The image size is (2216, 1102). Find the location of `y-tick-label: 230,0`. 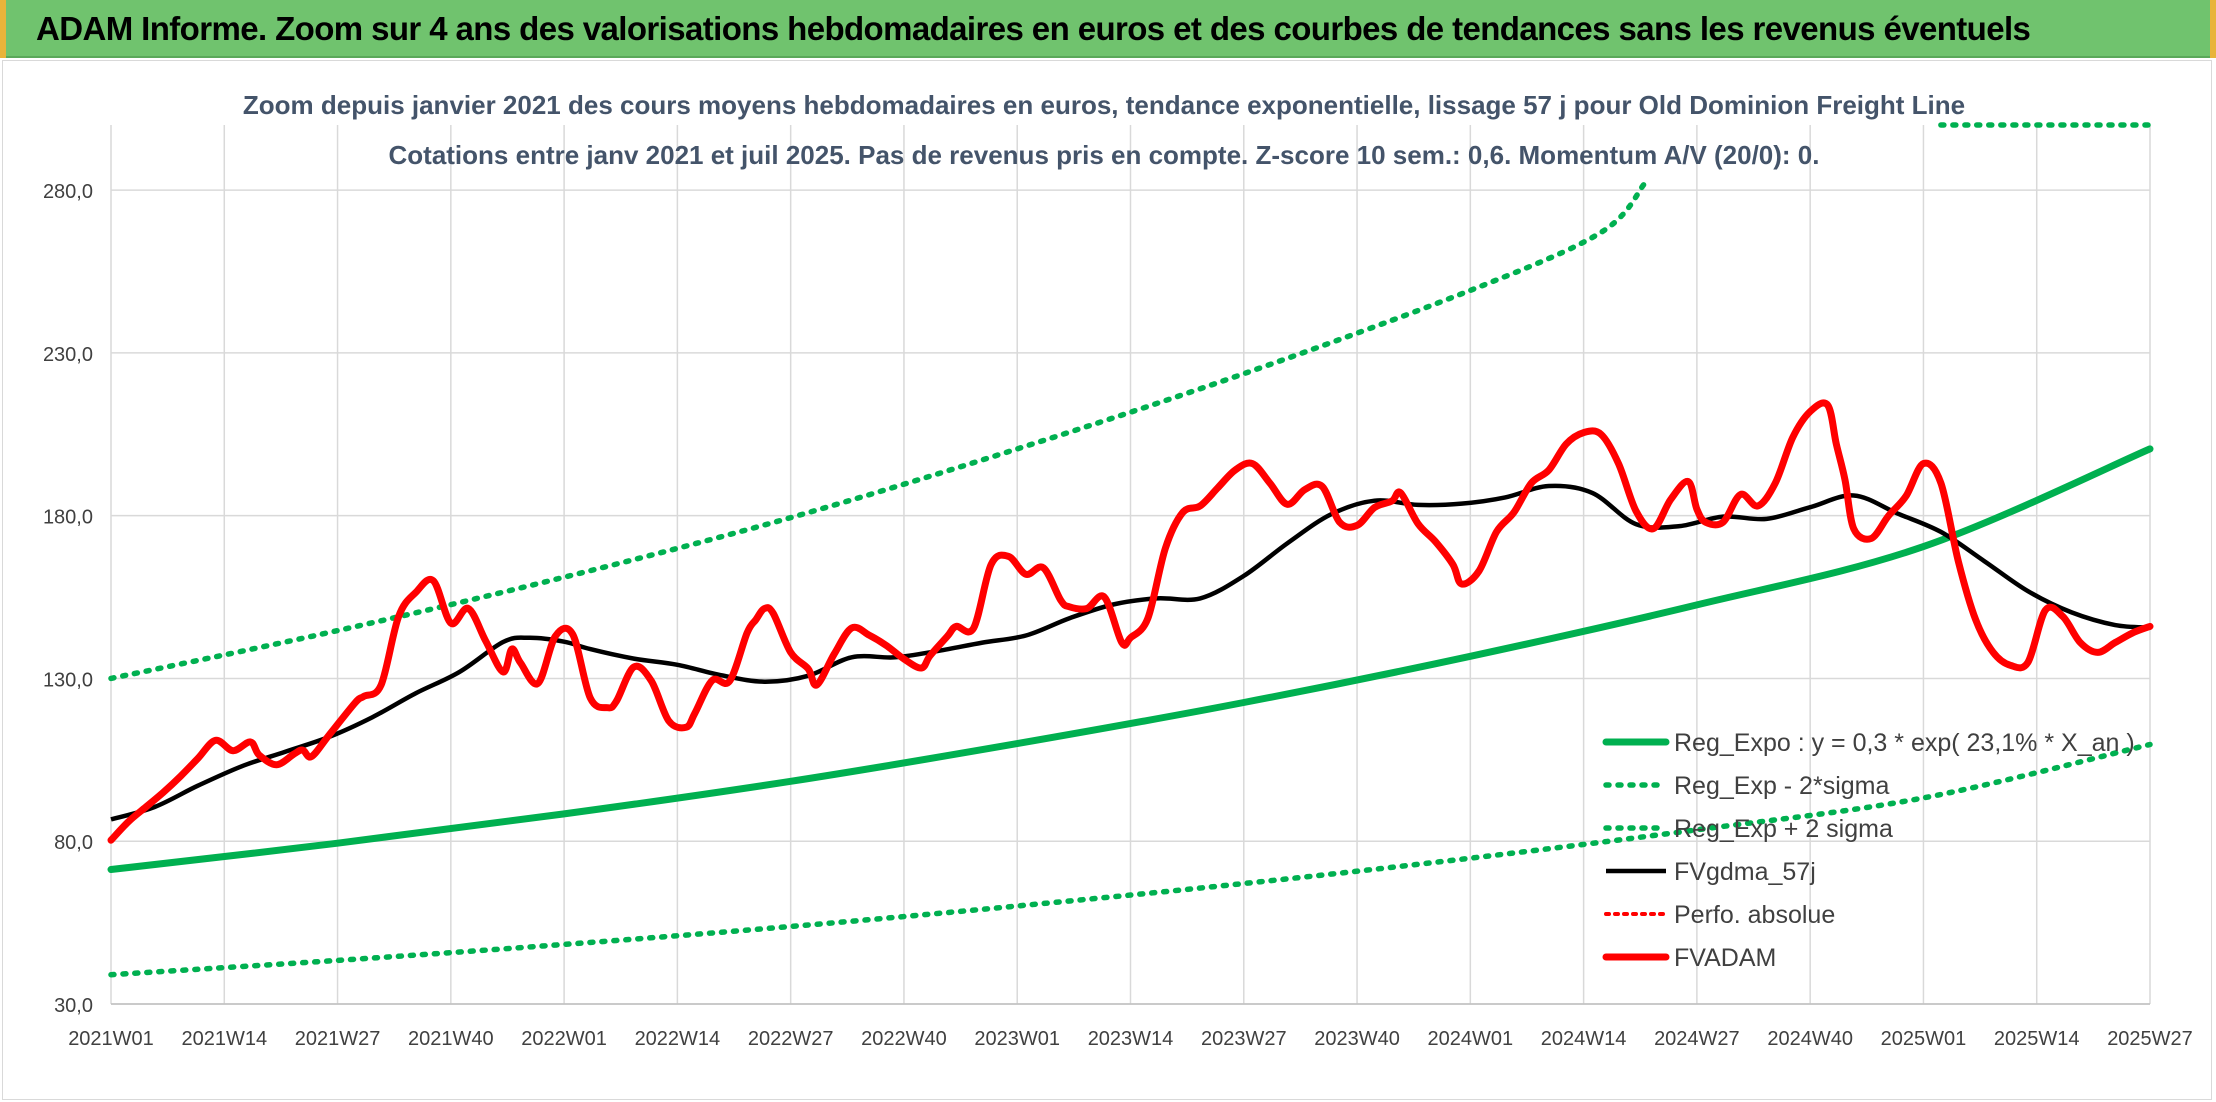

y-tick-label: 230,0 is located at coordinates (68, 355).